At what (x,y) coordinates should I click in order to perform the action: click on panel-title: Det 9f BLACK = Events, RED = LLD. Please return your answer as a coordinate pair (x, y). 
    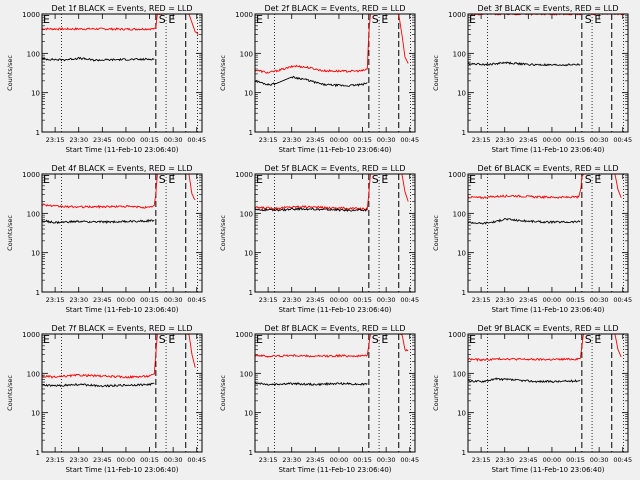
    Looking at the image, I should click on (547, 328).